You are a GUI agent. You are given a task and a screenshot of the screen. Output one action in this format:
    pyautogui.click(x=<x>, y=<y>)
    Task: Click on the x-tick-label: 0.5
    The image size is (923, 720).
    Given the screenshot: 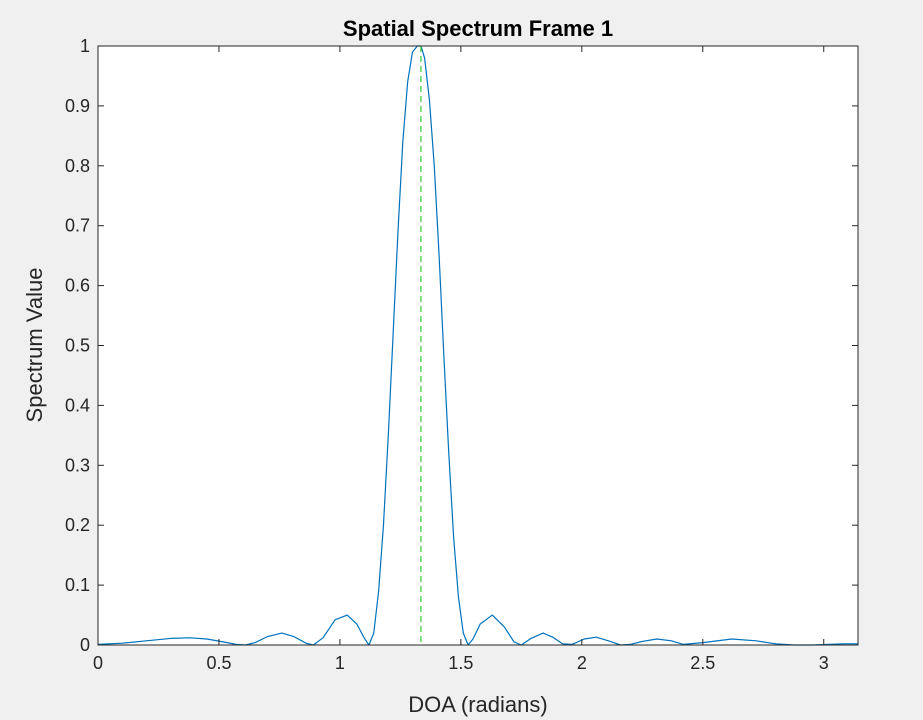 What is the action you would take?
    pyautogui.click(x=218, y=663)
    